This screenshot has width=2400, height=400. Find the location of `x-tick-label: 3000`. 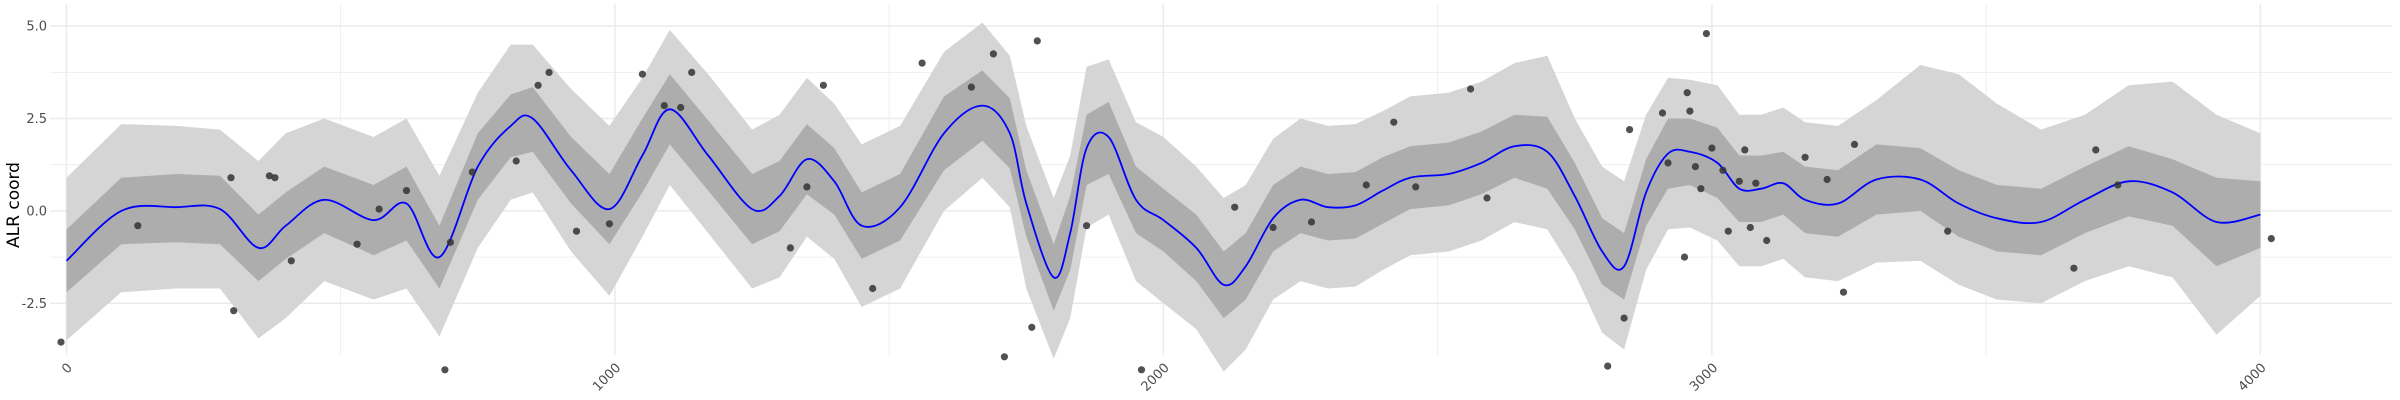

x-tick-label: 3000 is located at coordinates (1704, 378).